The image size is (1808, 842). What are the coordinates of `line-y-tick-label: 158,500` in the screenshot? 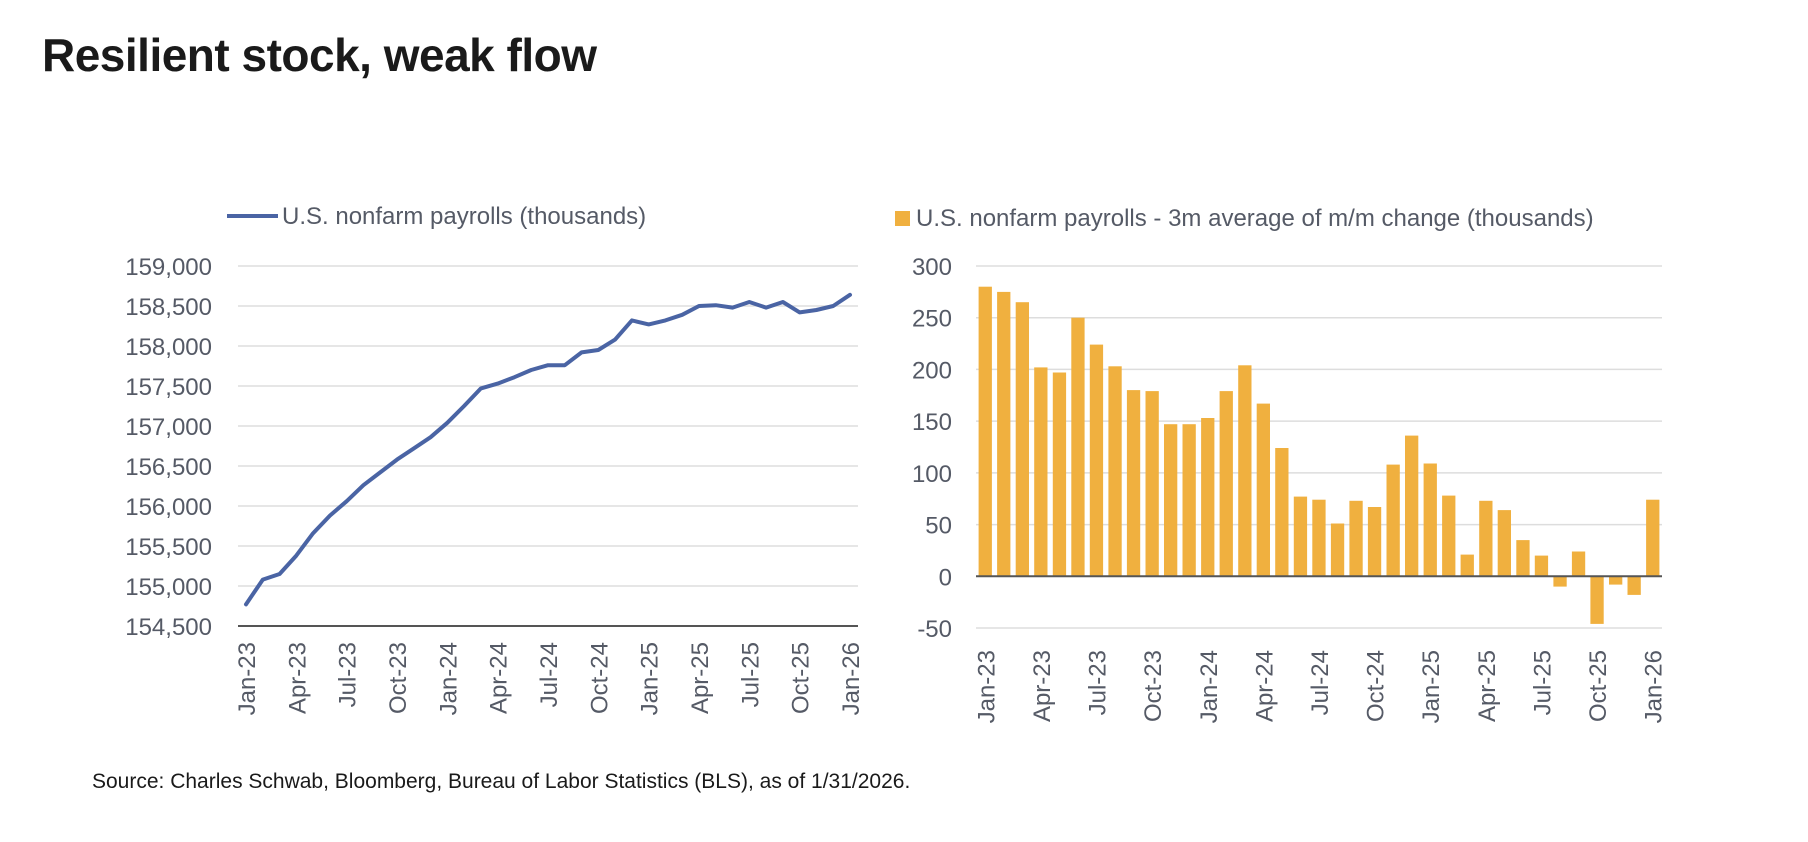 It's located at (168, 307).